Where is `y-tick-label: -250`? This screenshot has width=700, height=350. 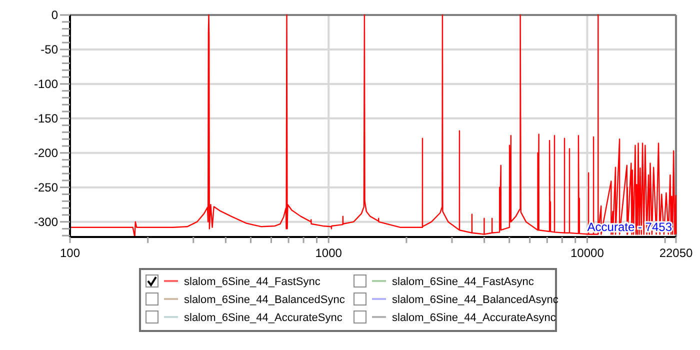
y-tick-label: -250 is located at coordinates (46, 187).